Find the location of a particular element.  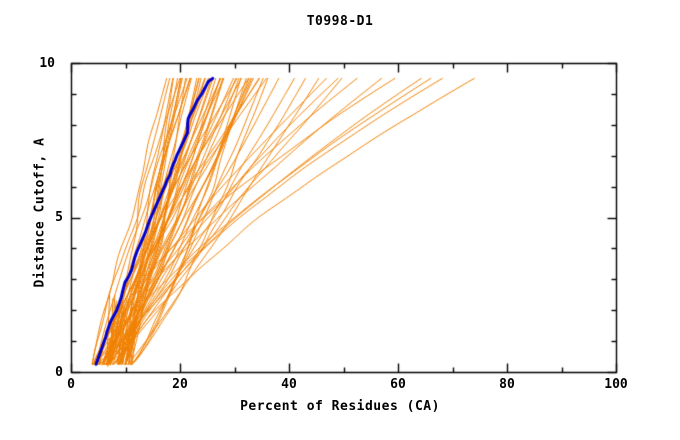

x-tick-label-0: 0 is located at coordinates (71, 384).